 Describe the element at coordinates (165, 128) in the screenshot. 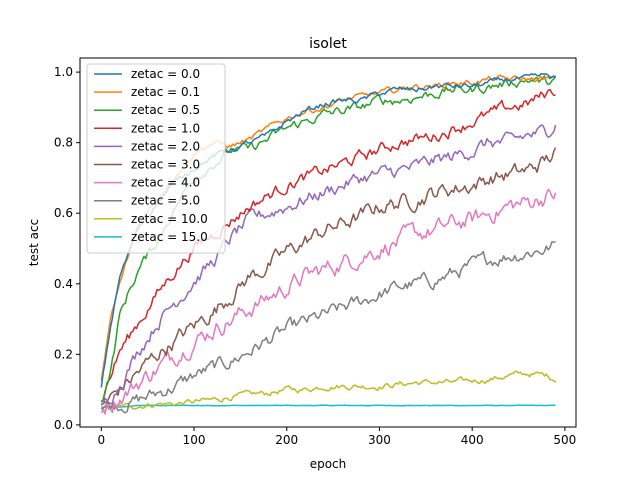

I see `legend-label-3: zetac = 1.0` at that location.